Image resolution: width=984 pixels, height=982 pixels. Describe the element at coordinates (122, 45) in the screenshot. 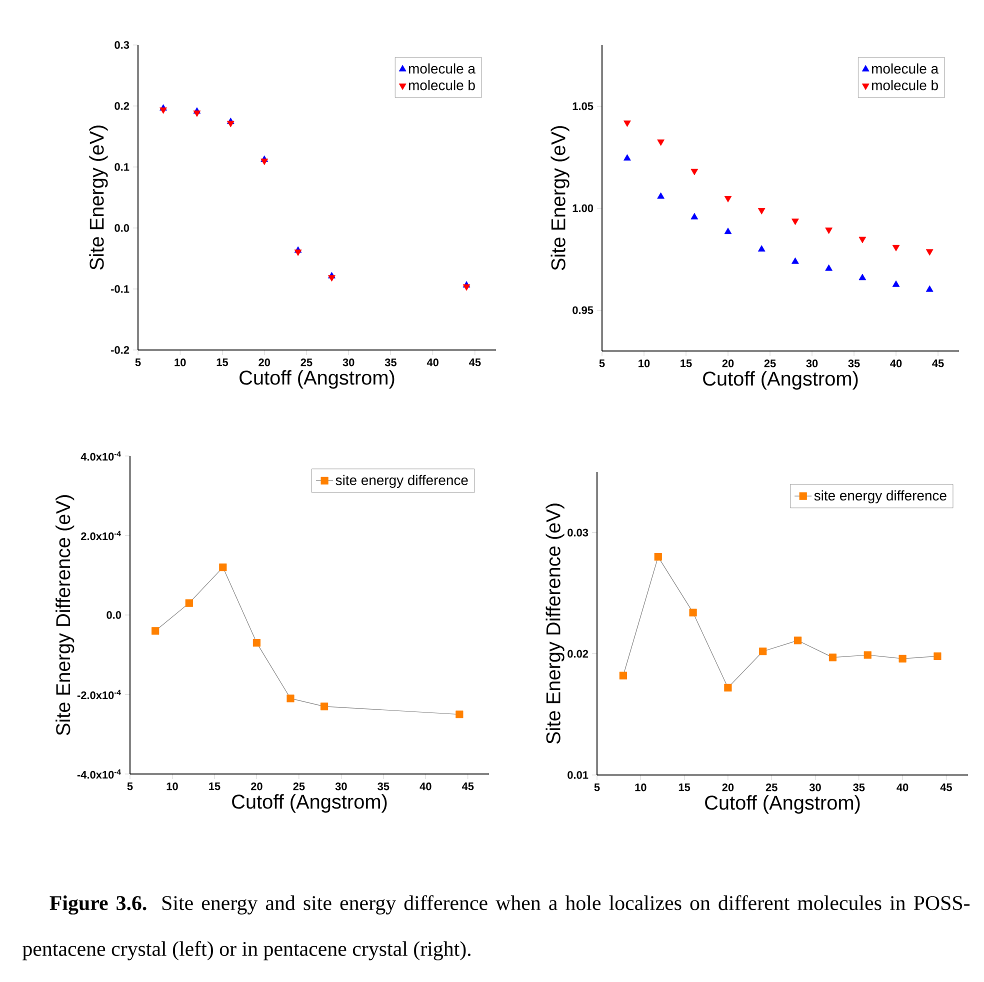

I see `y-tick-label: 0.3` at that location.